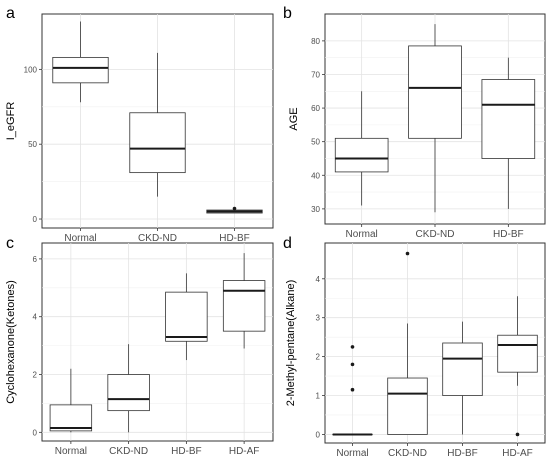 Image resolution: width=550 pixels, height=461 pixels. What do you see at coordinates (352, 453) in the screenshot?
I see `x-tick-label-d: Normal` at bounding box center [352, 453].